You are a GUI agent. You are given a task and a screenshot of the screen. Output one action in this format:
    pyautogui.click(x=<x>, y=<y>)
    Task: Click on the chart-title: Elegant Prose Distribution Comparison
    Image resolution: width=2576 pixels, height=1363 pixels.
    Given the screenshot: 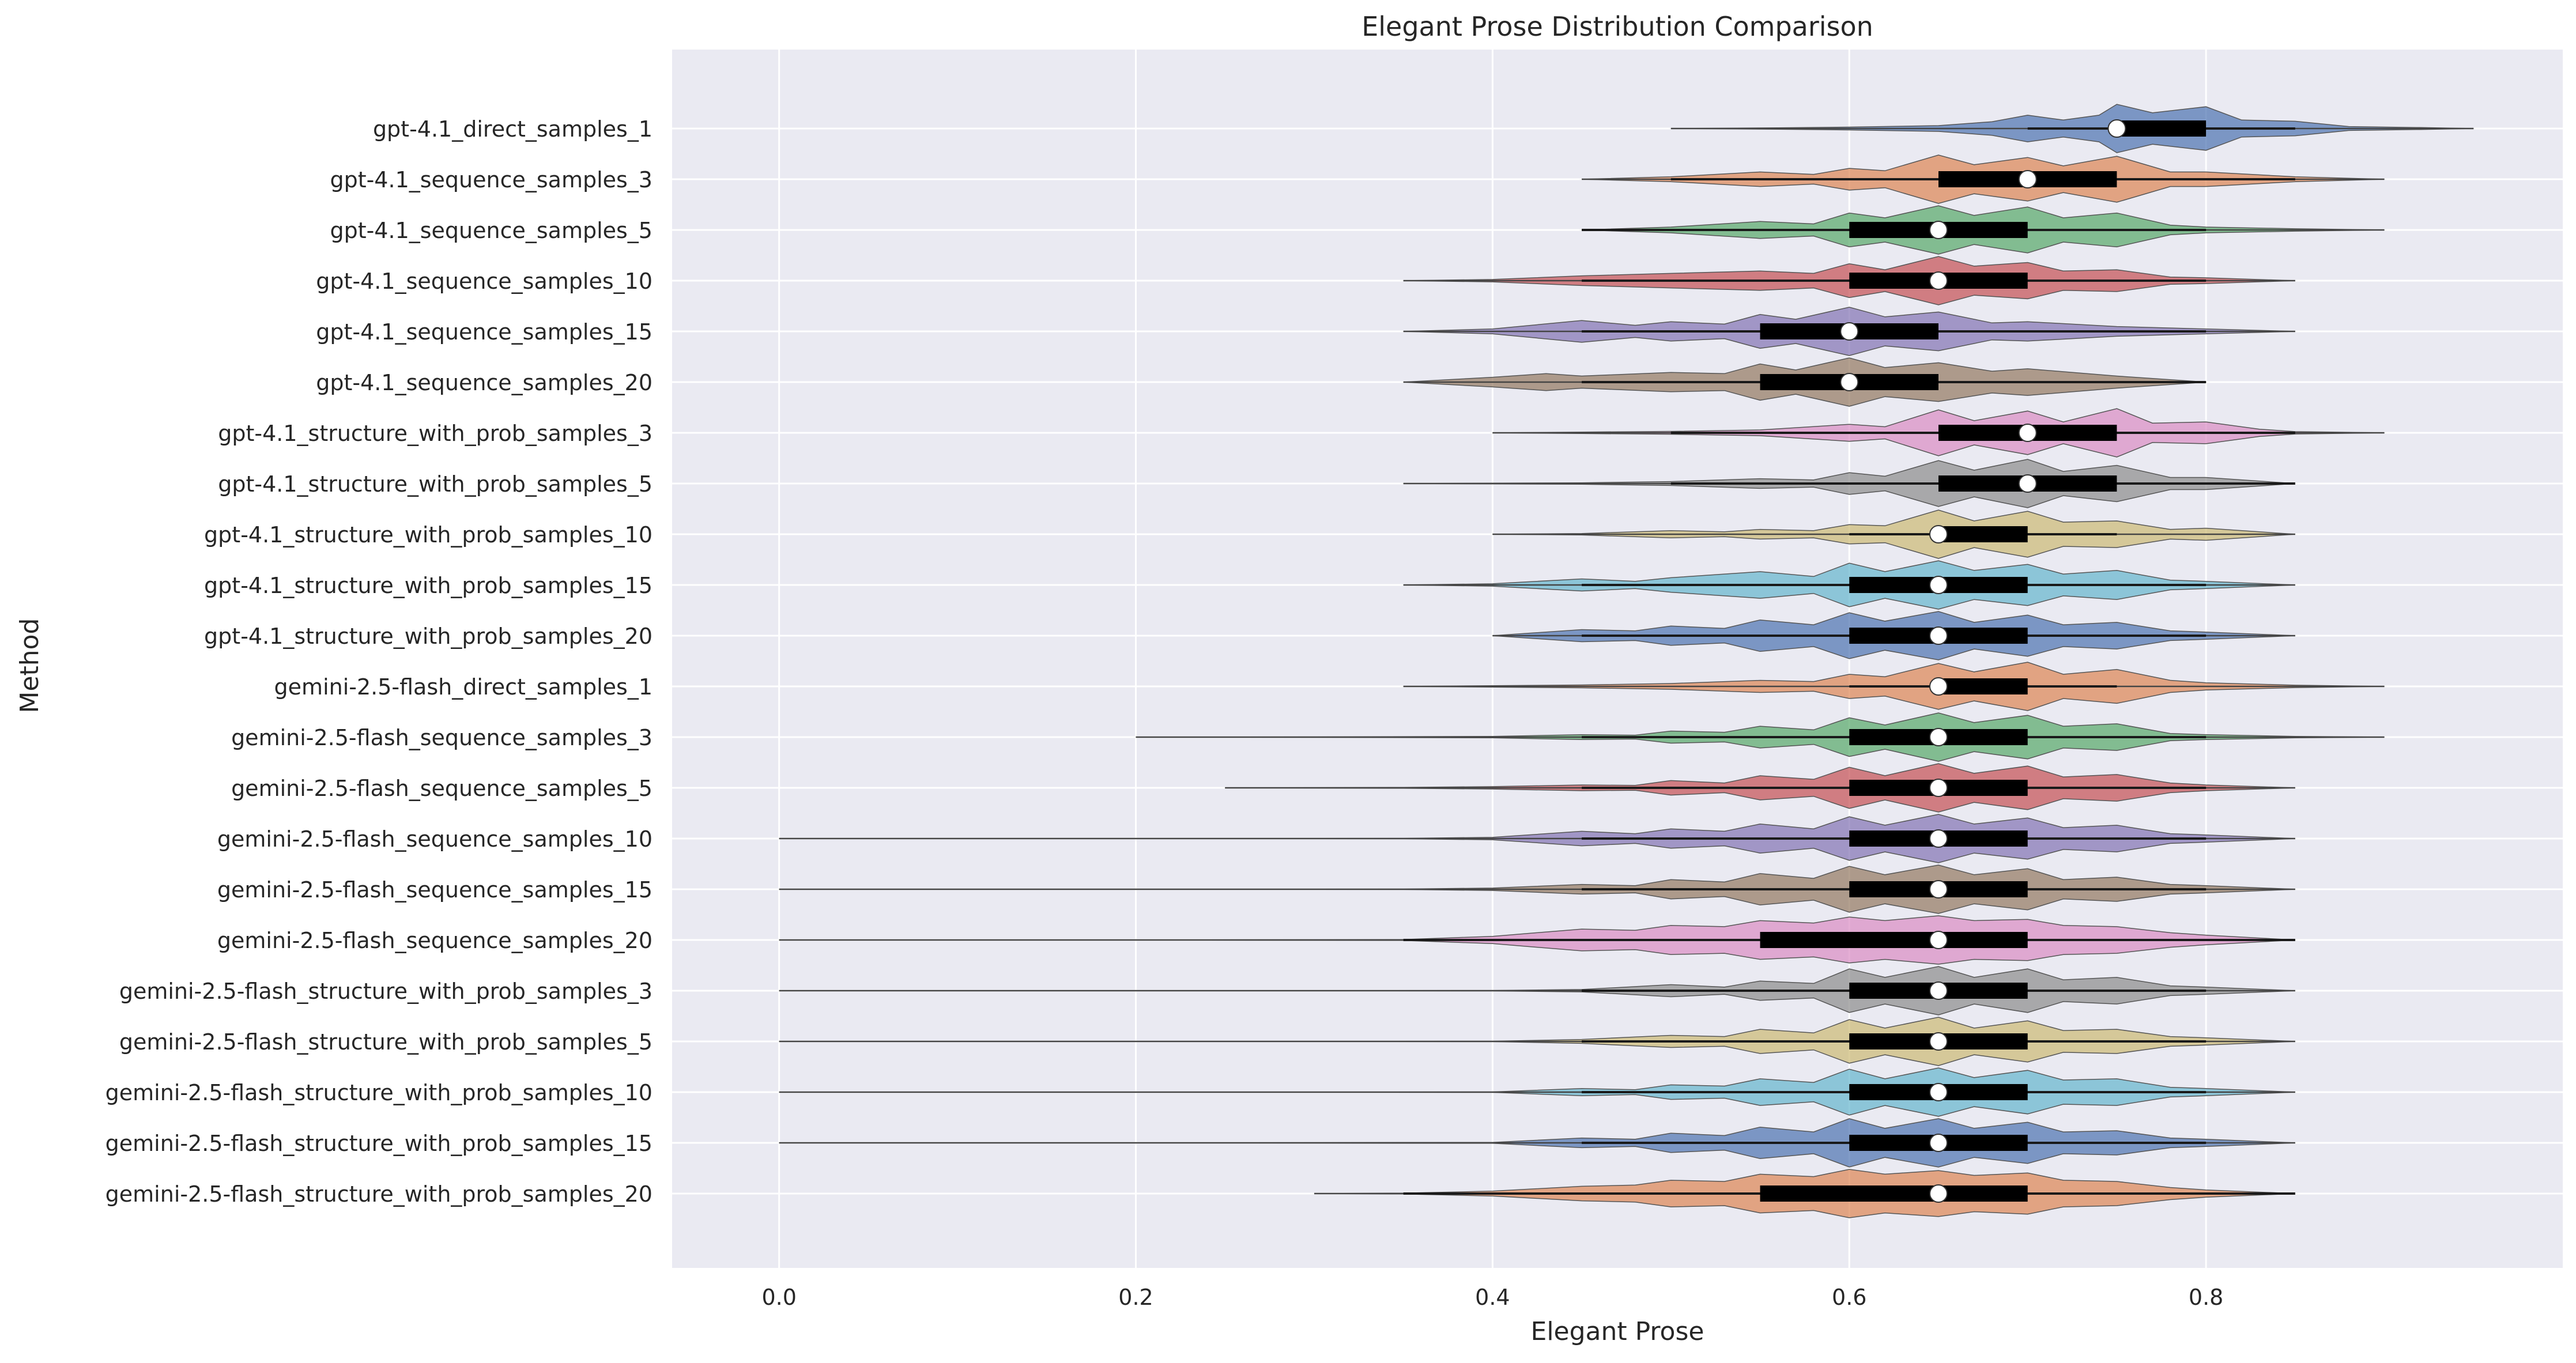 What is the action you would take?
    pyautogui.click(x=1617, y=26)
    